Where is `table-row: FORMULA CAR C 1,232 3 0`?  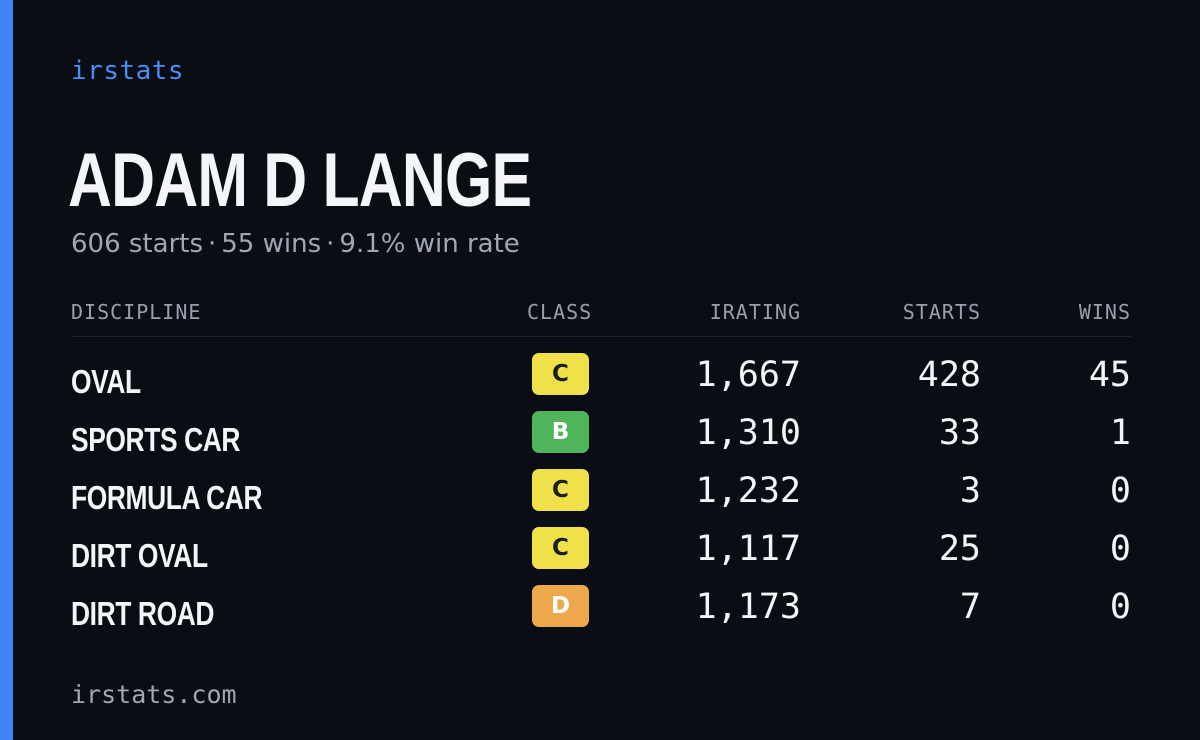
table-row: FORMULA CAR C 1,232 3 0 is located at coordinates (601, 498).